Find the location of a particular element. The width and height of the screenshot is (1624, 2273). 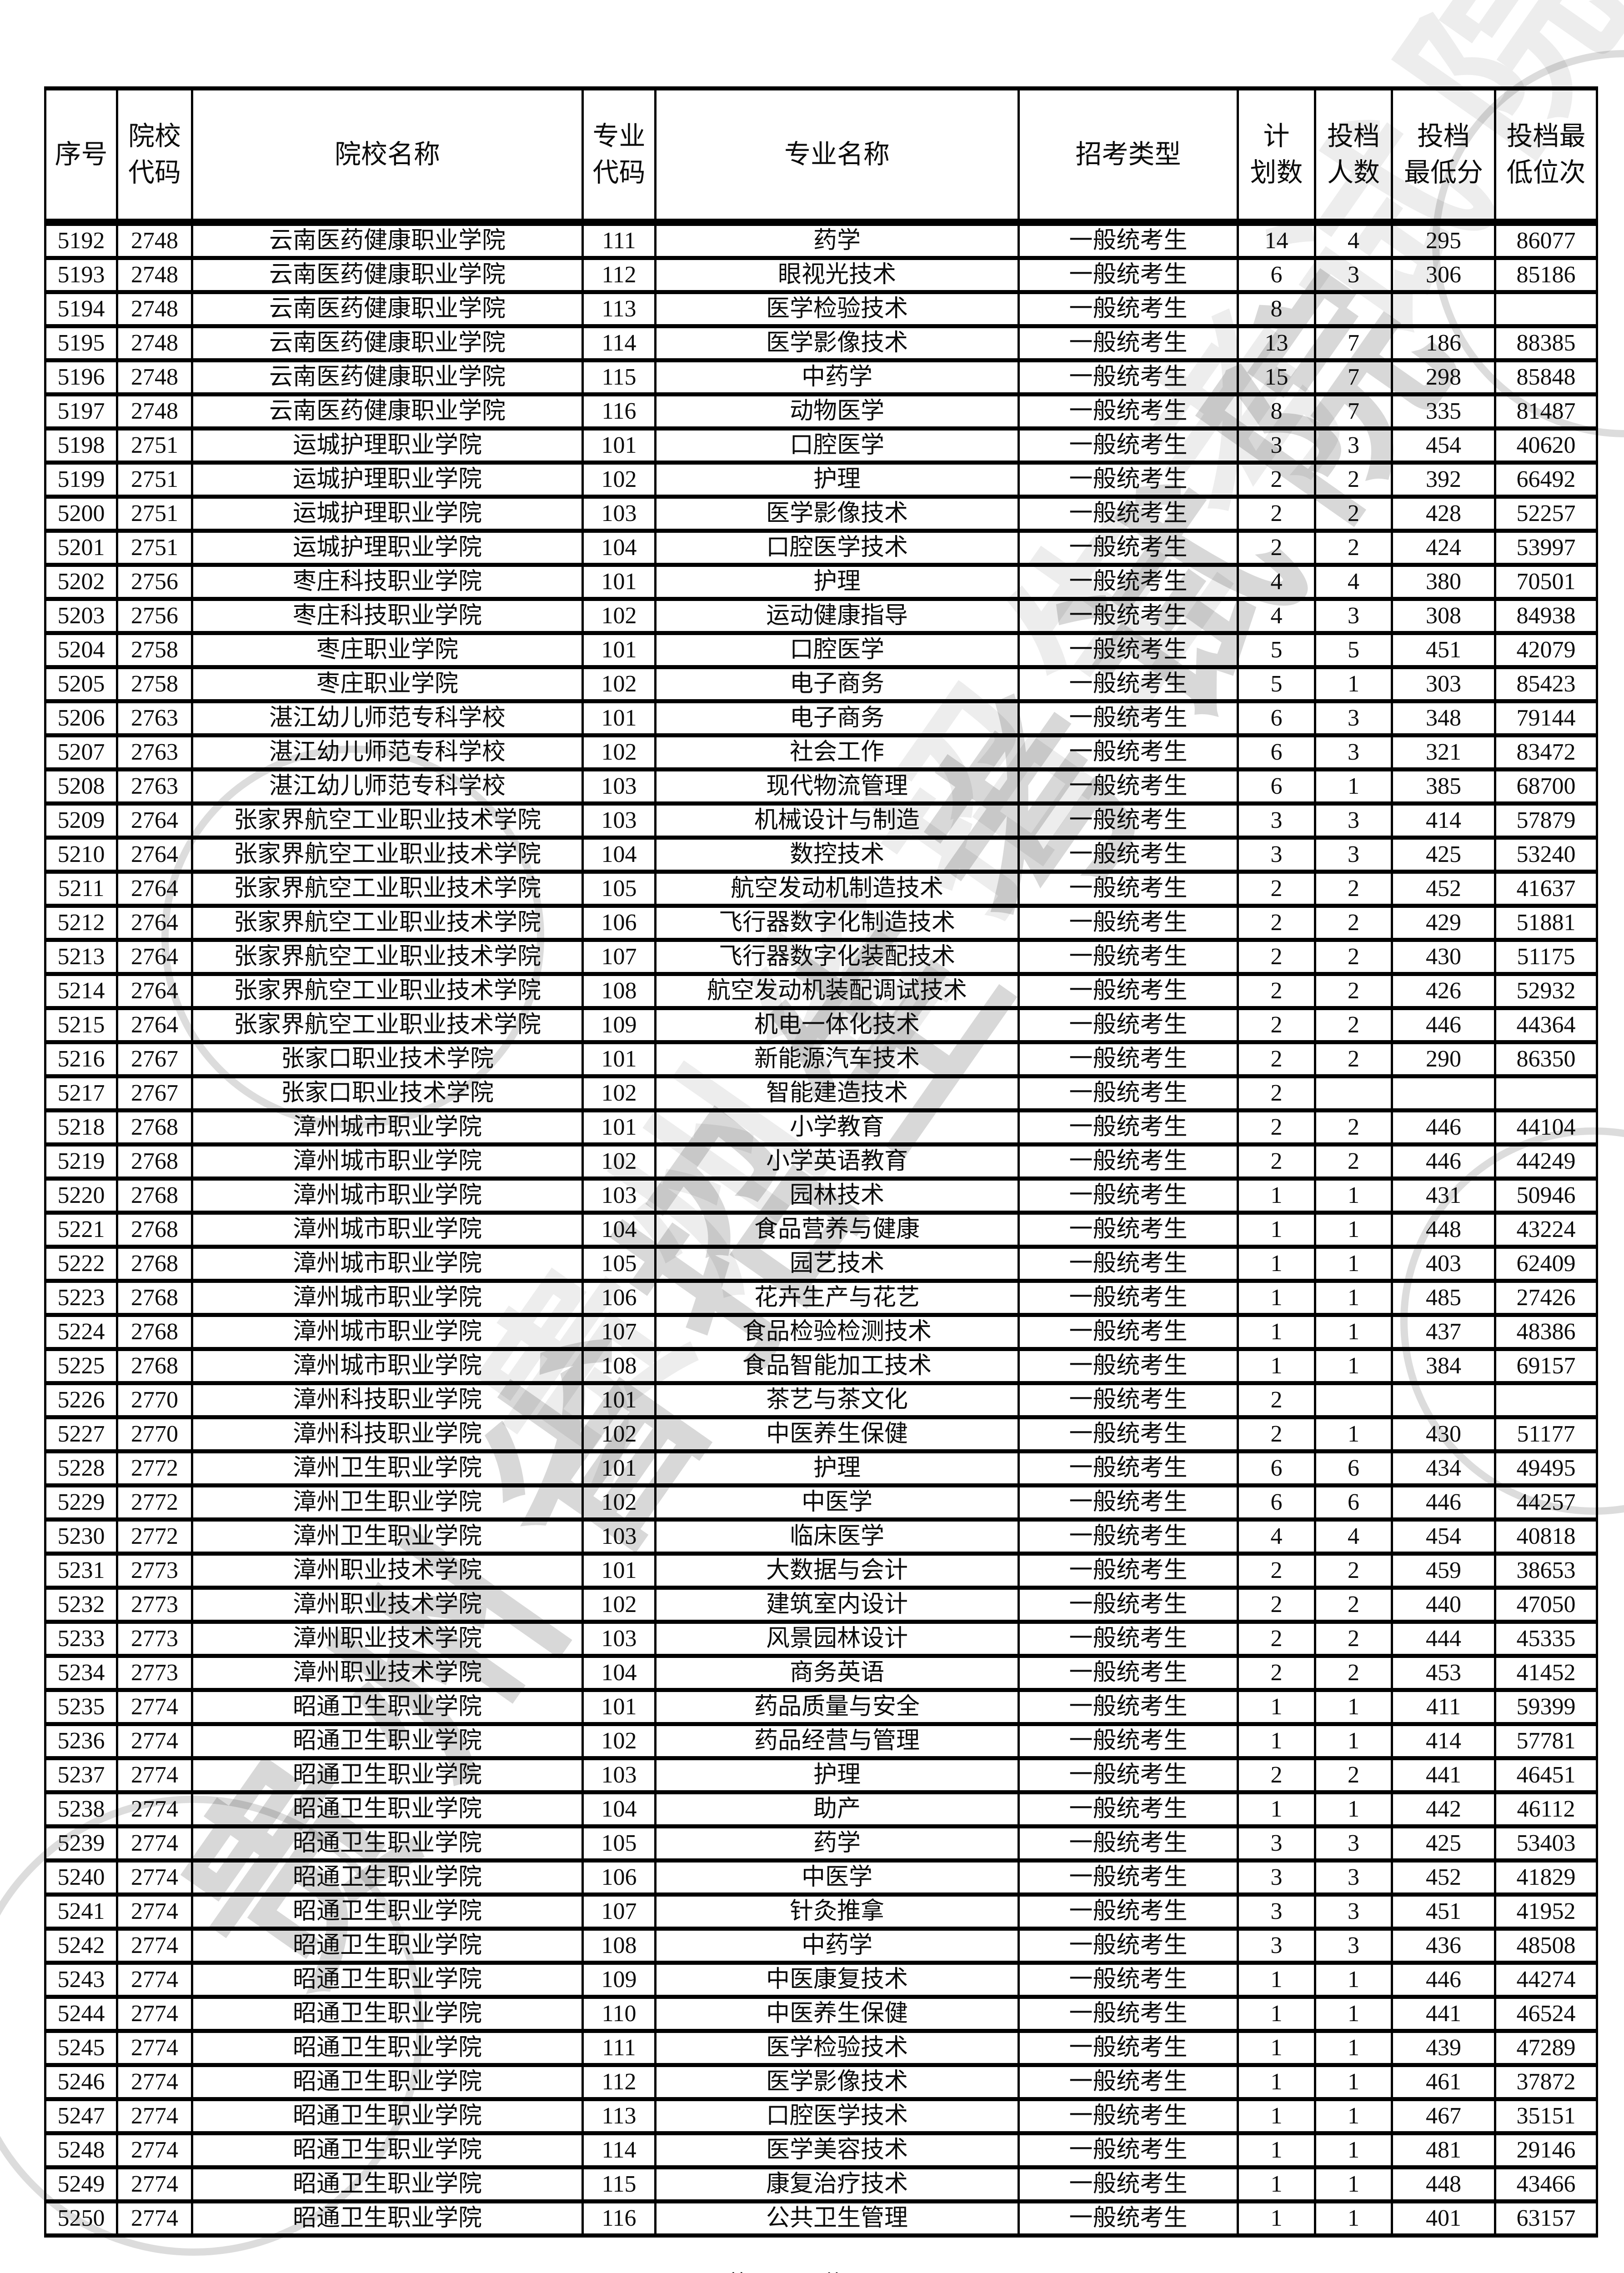

cell-major_code: 115 is located at coordinates (619, 377).